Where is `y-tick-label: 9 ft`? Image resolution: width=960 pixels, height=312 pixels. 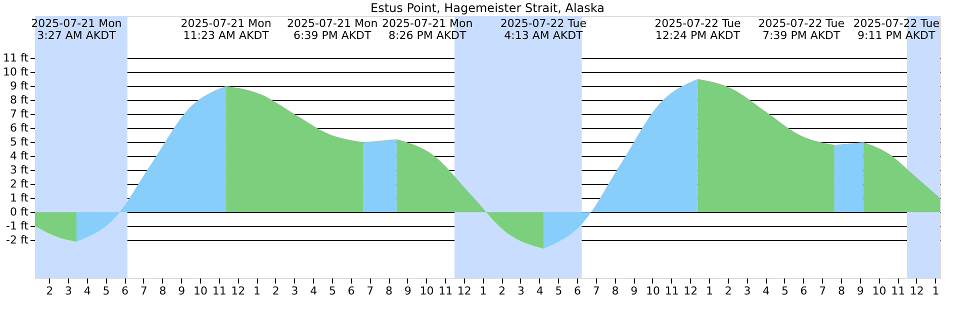 y-tick-label: 9 ft is located at coordinates (20, 86).